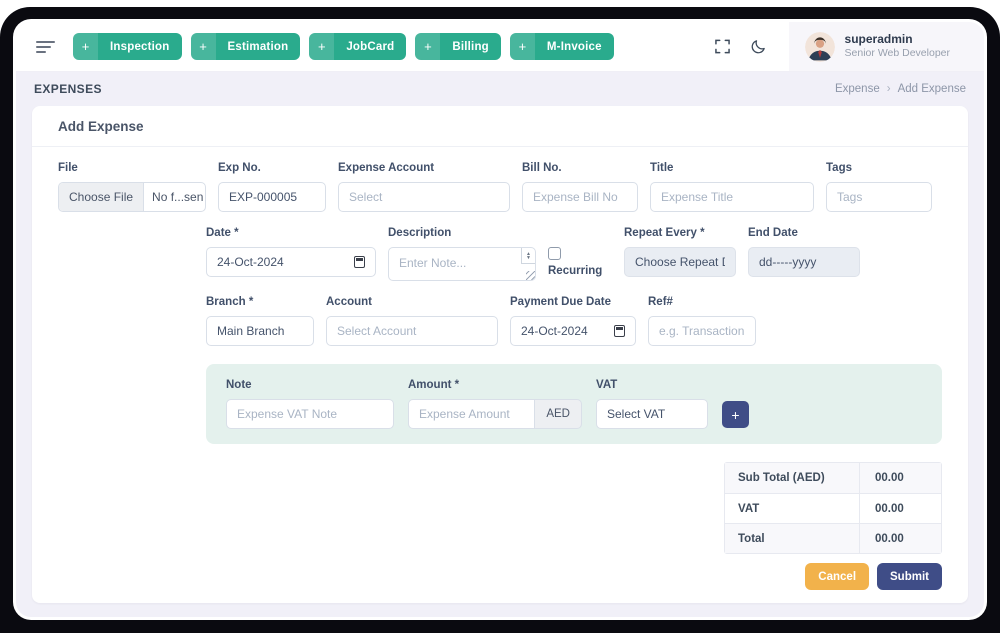  I want to click on tags-label: Tags, so click(839, 168).